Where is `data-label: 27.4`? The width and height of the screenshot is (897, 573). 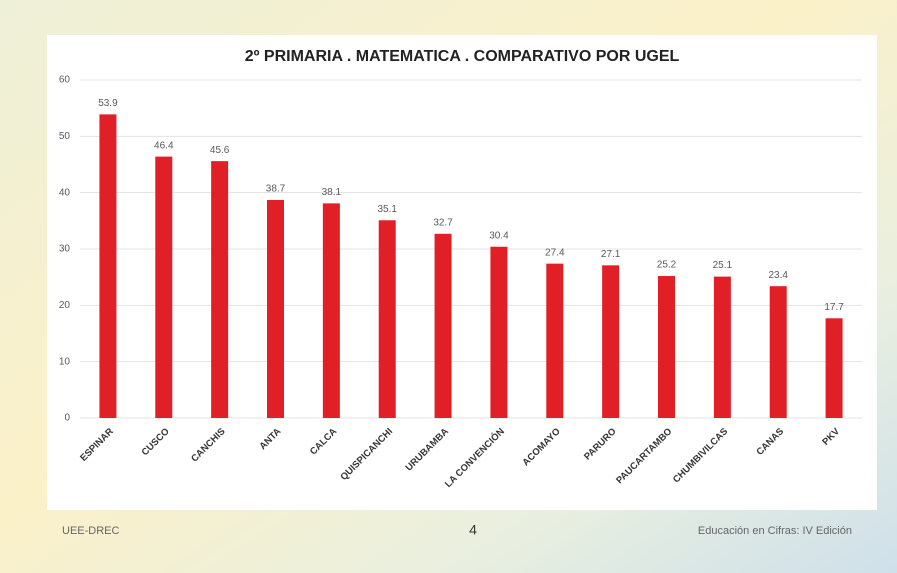
data-label: 27.4 is located at coordinates (555, 252).